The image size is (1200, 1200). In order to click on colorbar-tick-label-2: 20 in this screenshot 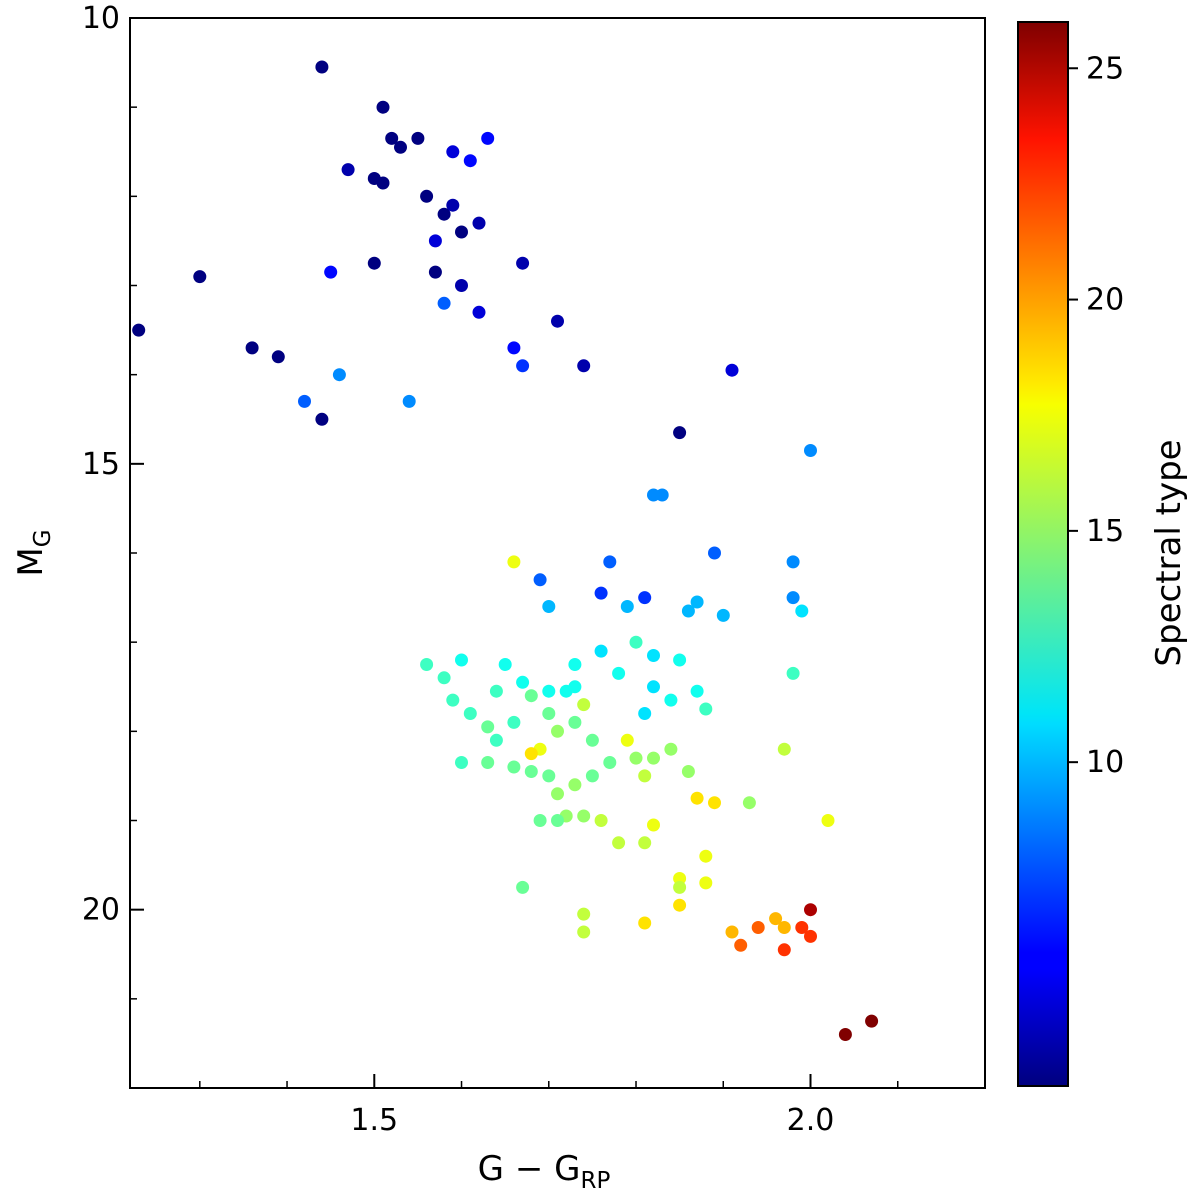, I will do `click(1105, 300)`.